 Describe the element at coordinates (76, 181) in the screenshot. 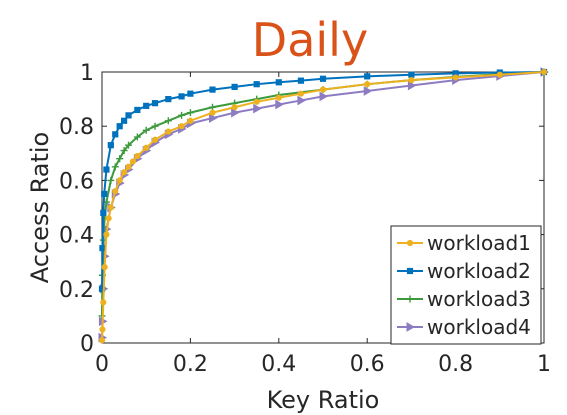

I see `y-tick-label: 0.6` at that location.